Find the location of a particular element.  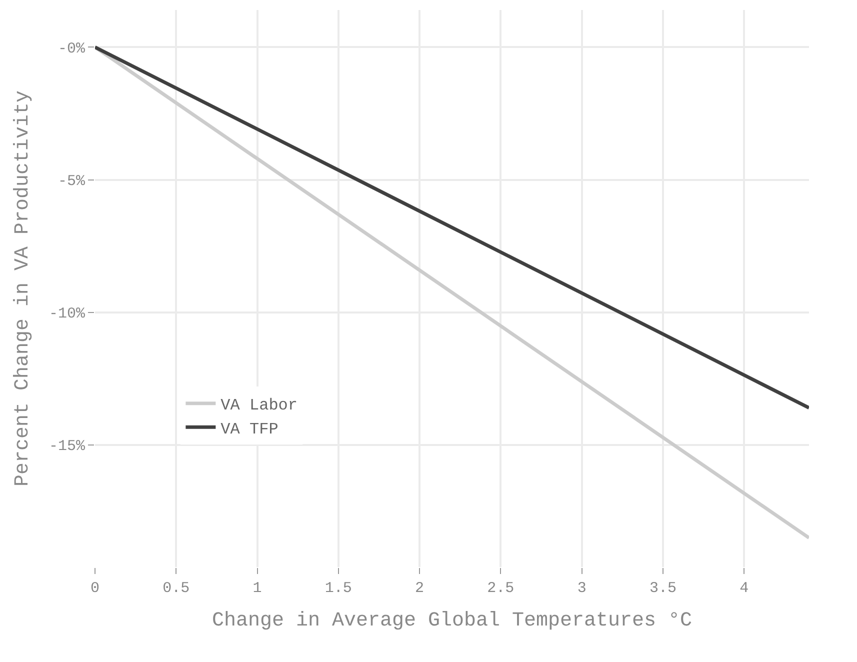

x-tick-label: 3.5 is located at coordinates (662, 588).